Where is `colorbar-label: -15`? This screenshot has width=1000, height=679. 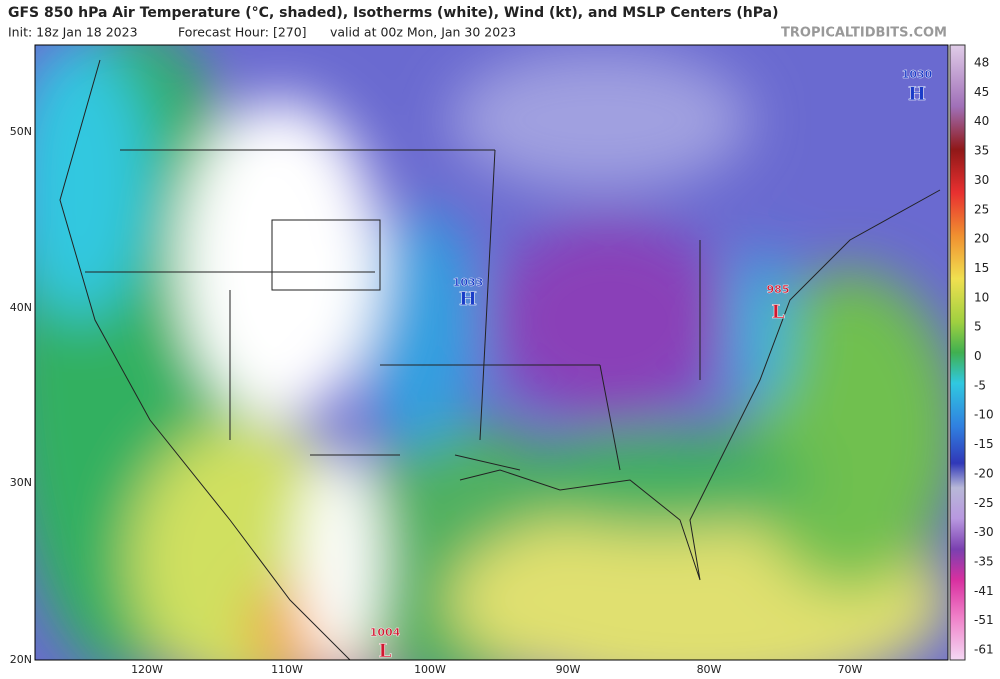
colorbar-label: -15 is located at coordinates (984, 444).